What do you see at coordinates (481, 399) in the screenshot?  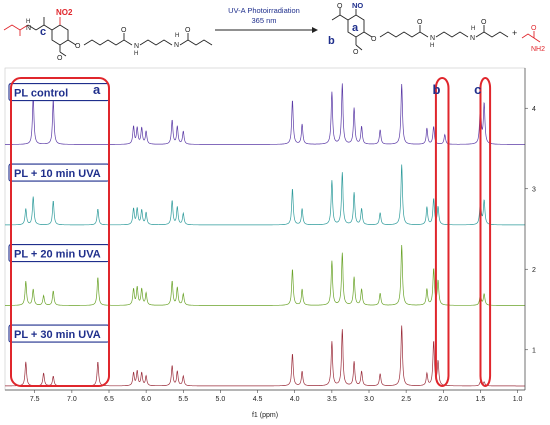 I see `x-tick-label-13: 1.5` at bounding box center [481, 399].